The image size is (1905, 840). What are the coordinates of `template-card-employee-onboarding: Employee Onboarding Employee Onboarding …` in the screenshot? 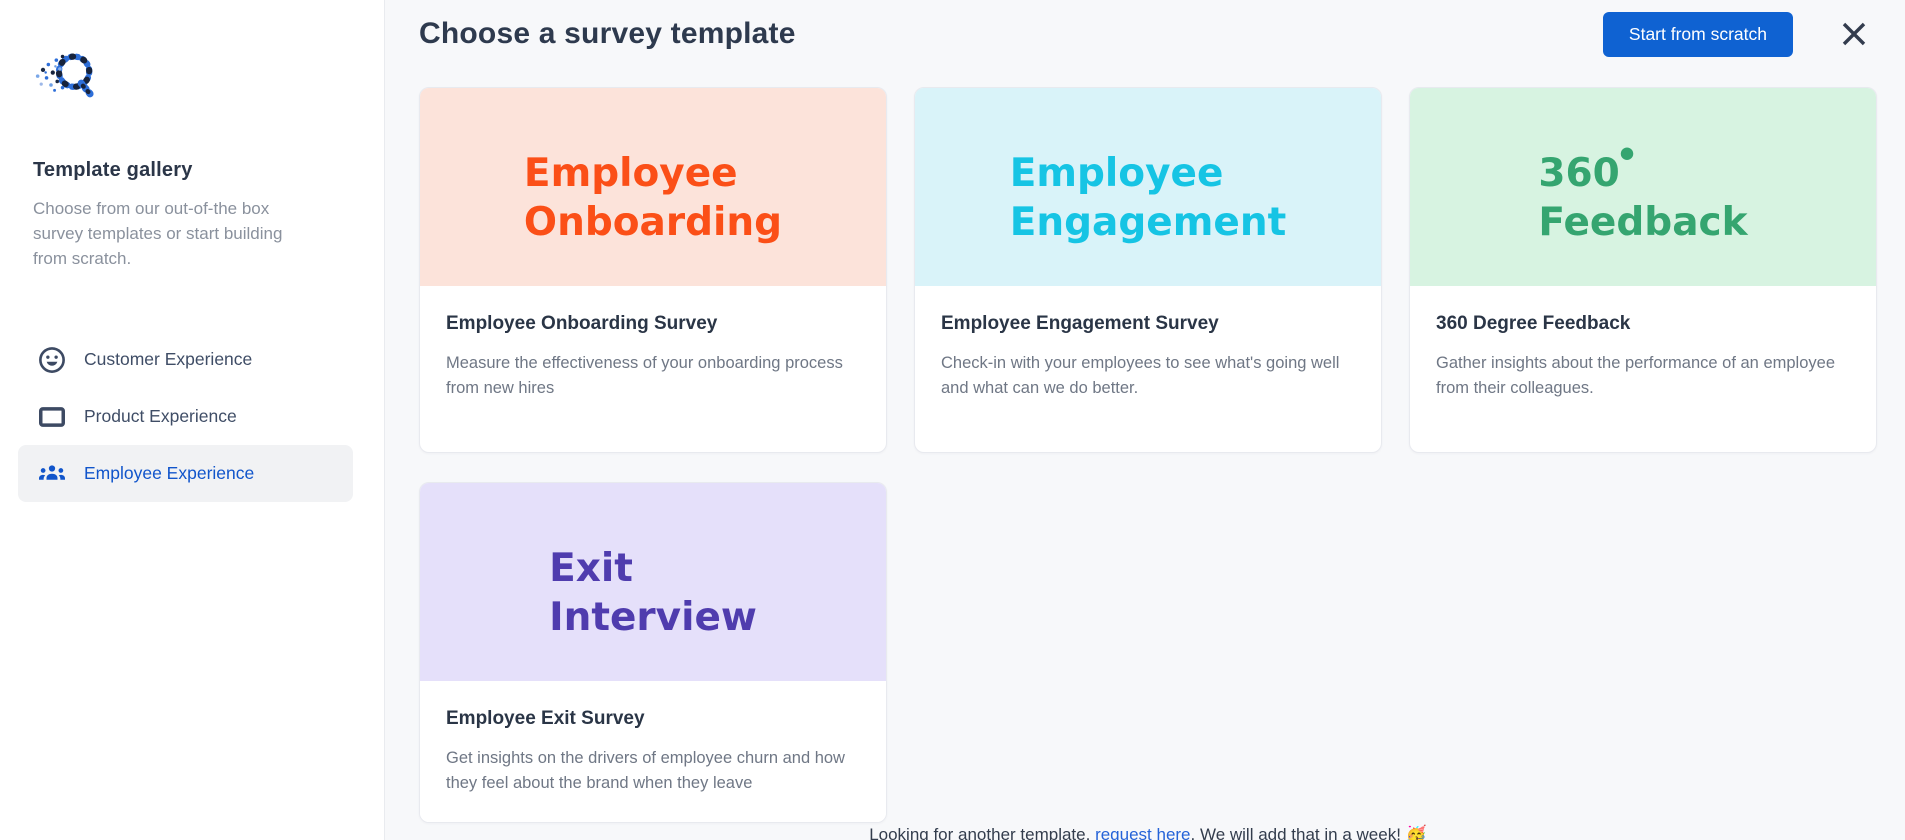 It's located at (653, 270).